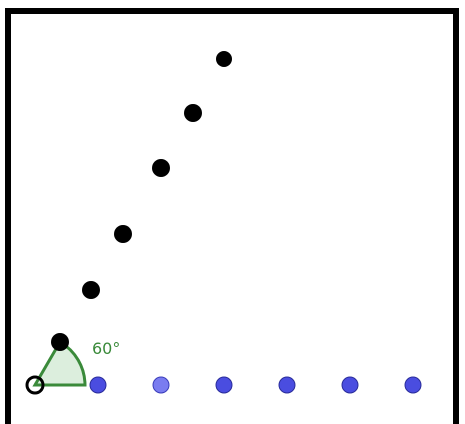 This screenshot has width=465, height=424. What do you see at coordinates (35, 385) in the screenshot?
I see `origin-point` at bounding box center [35, 385].